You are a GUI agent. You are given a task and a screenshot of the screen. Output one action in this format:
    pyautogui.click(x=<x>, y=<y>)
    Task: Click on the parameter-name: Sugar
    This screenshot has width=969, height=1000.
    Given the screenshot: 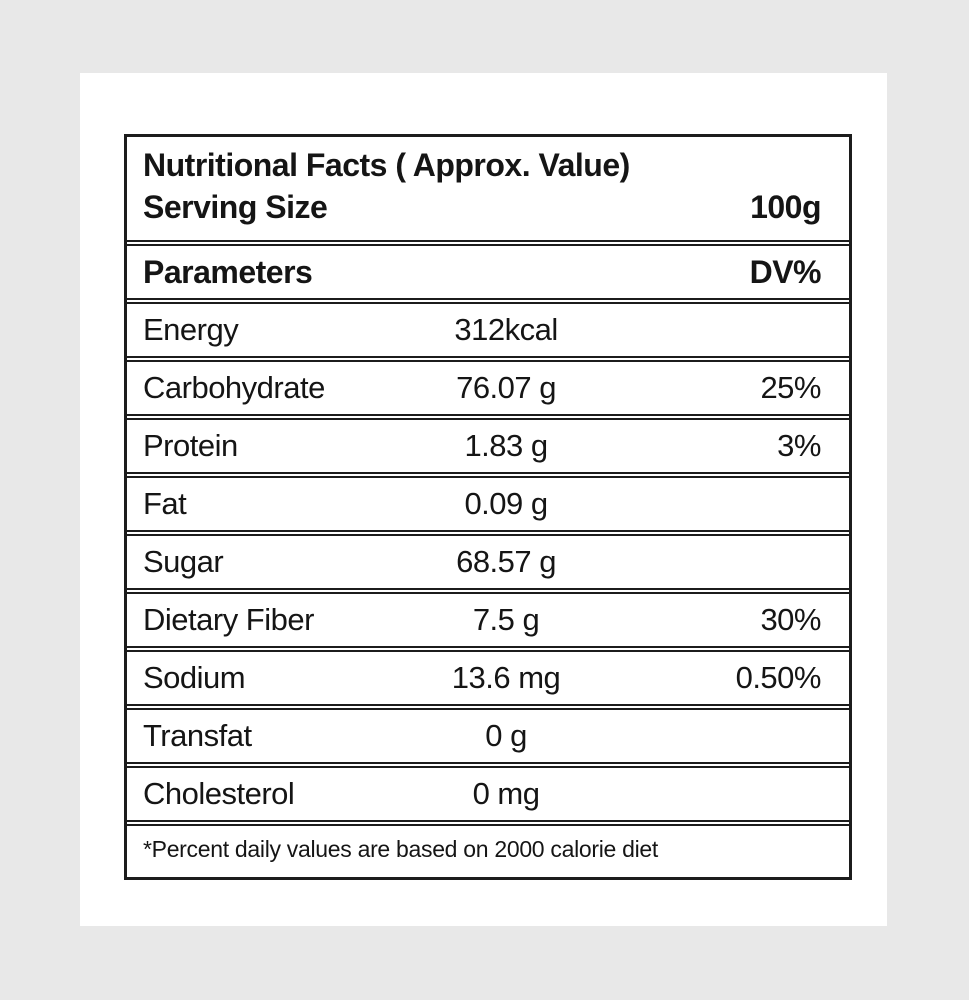 What is the action you would take?
    pyautogui.click(x=183, y=561)
    